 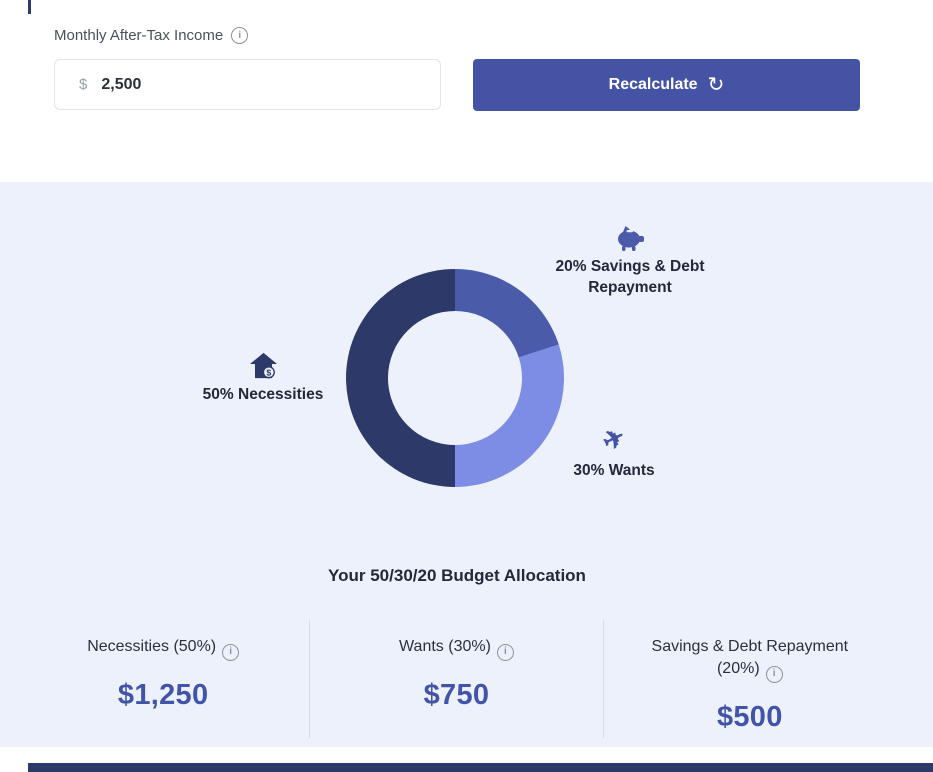 What do you see at coordinates (480, 767) in the screenshot?
I see `bottom-bar` at bounding box center [480, 767].